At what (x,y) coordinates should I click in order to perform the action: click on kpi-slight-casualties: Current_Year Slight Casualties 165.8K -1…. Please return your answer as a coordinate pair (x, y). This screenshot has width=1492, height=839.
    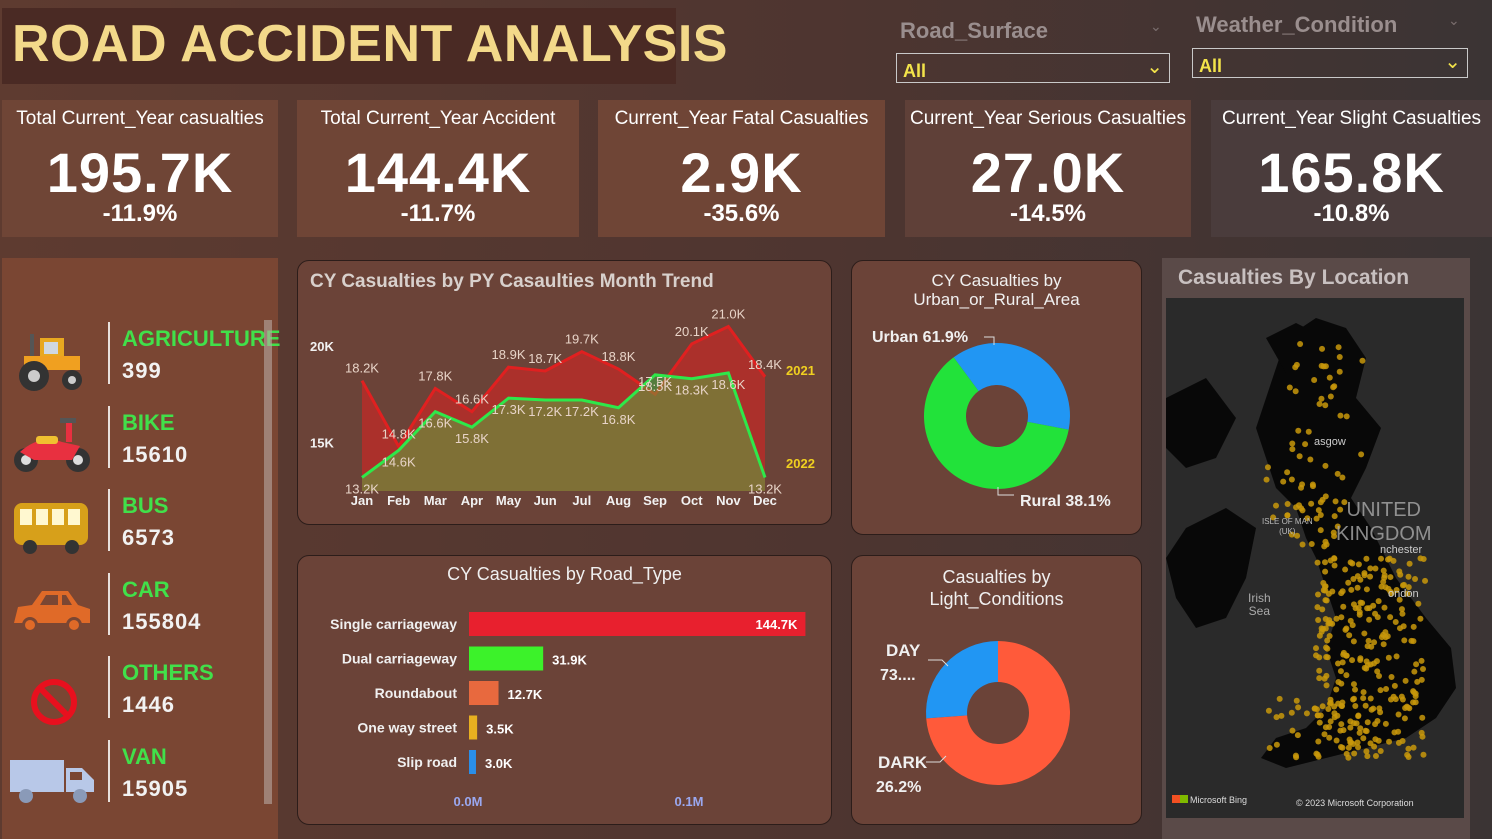
    Looking at the image, I should click on (1351, 168).